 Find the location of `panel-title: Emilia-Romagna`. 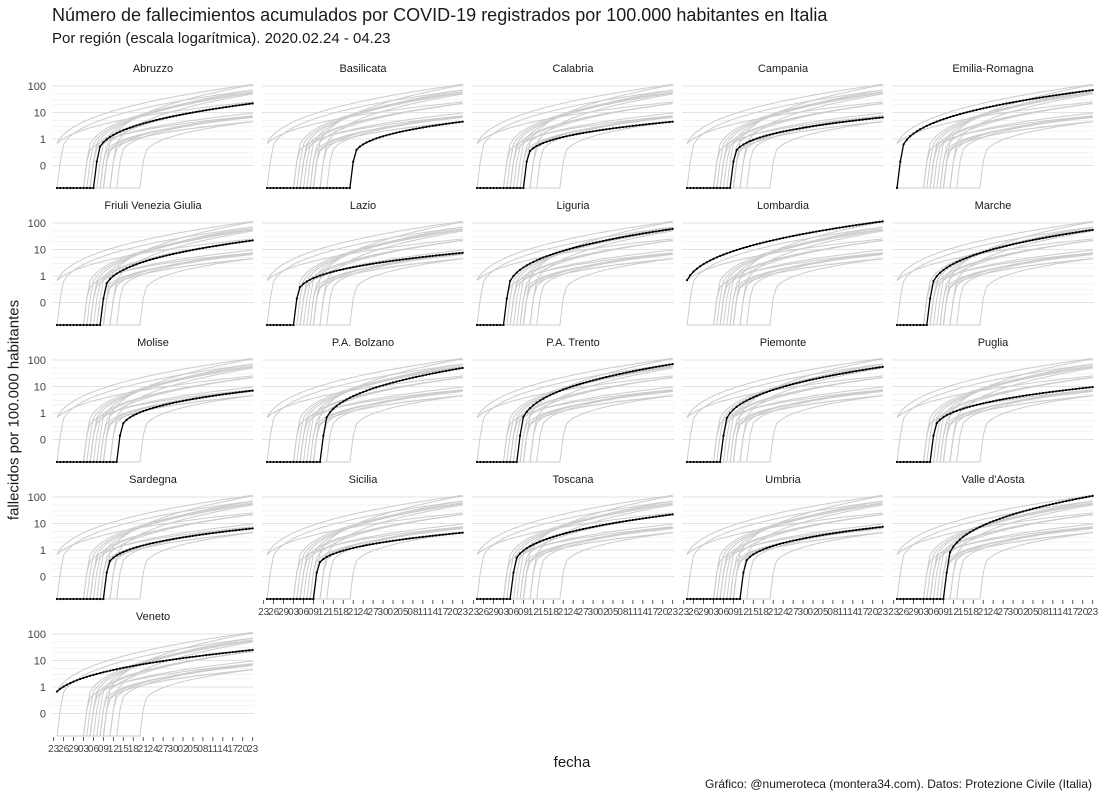

panel-title: Emilia-Romagna is located at coordinates (993, 69).